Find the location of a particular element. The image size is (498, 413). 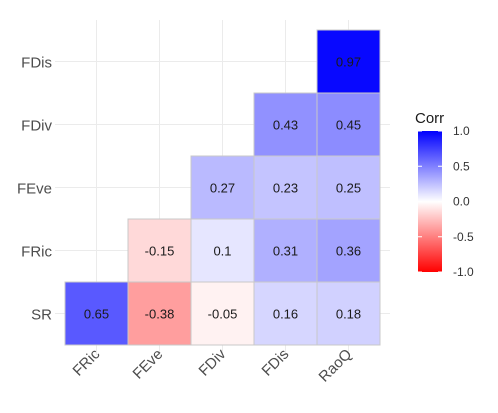

x-axis-tick-labels: FRic FEve FDiv FDis RaoQ is located at coordinates (213, 365).